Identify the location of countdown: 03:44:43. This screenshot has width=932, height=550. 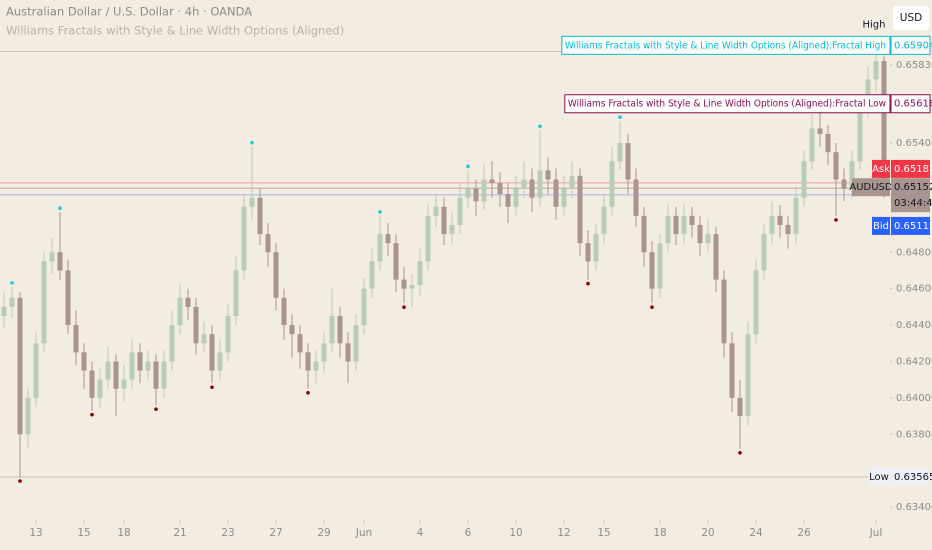
(913, 203).